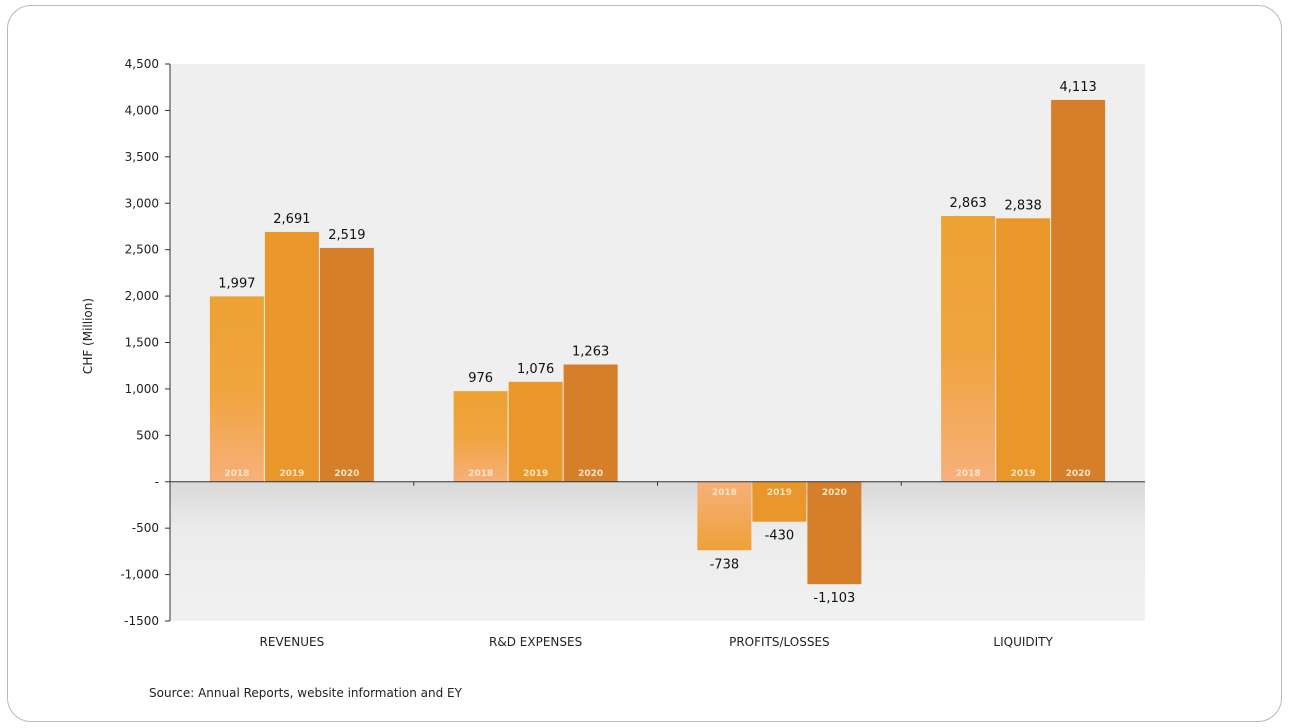  I want to click on bar-value-label: 1,263, so click(590, 352).